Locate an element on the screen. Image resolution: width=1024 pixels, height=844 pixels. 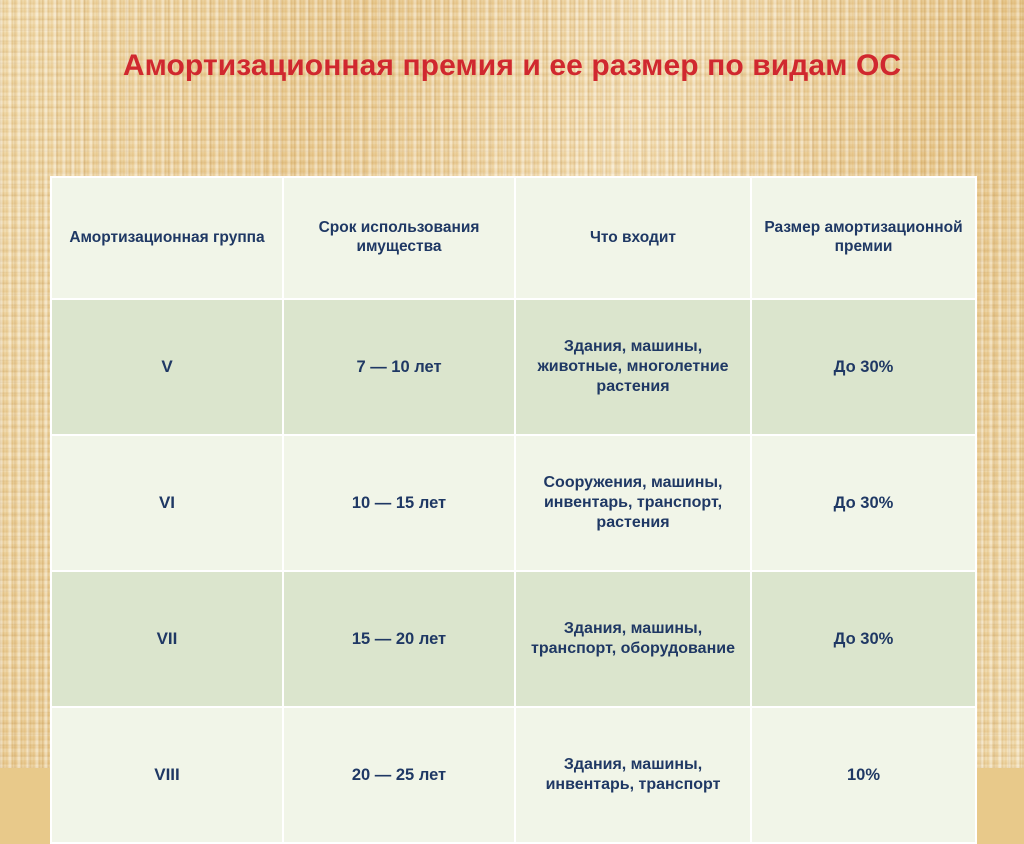
cell-period: 10 — 15 лет is located at coordinates (399, 503).